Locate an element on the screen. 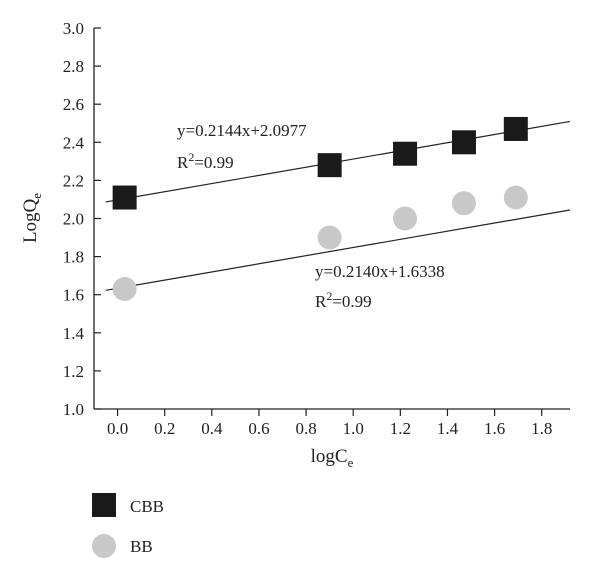 This screenshot has height=581, width=600. x-tick-label: 1.4 is located at coordinates (448, 428).